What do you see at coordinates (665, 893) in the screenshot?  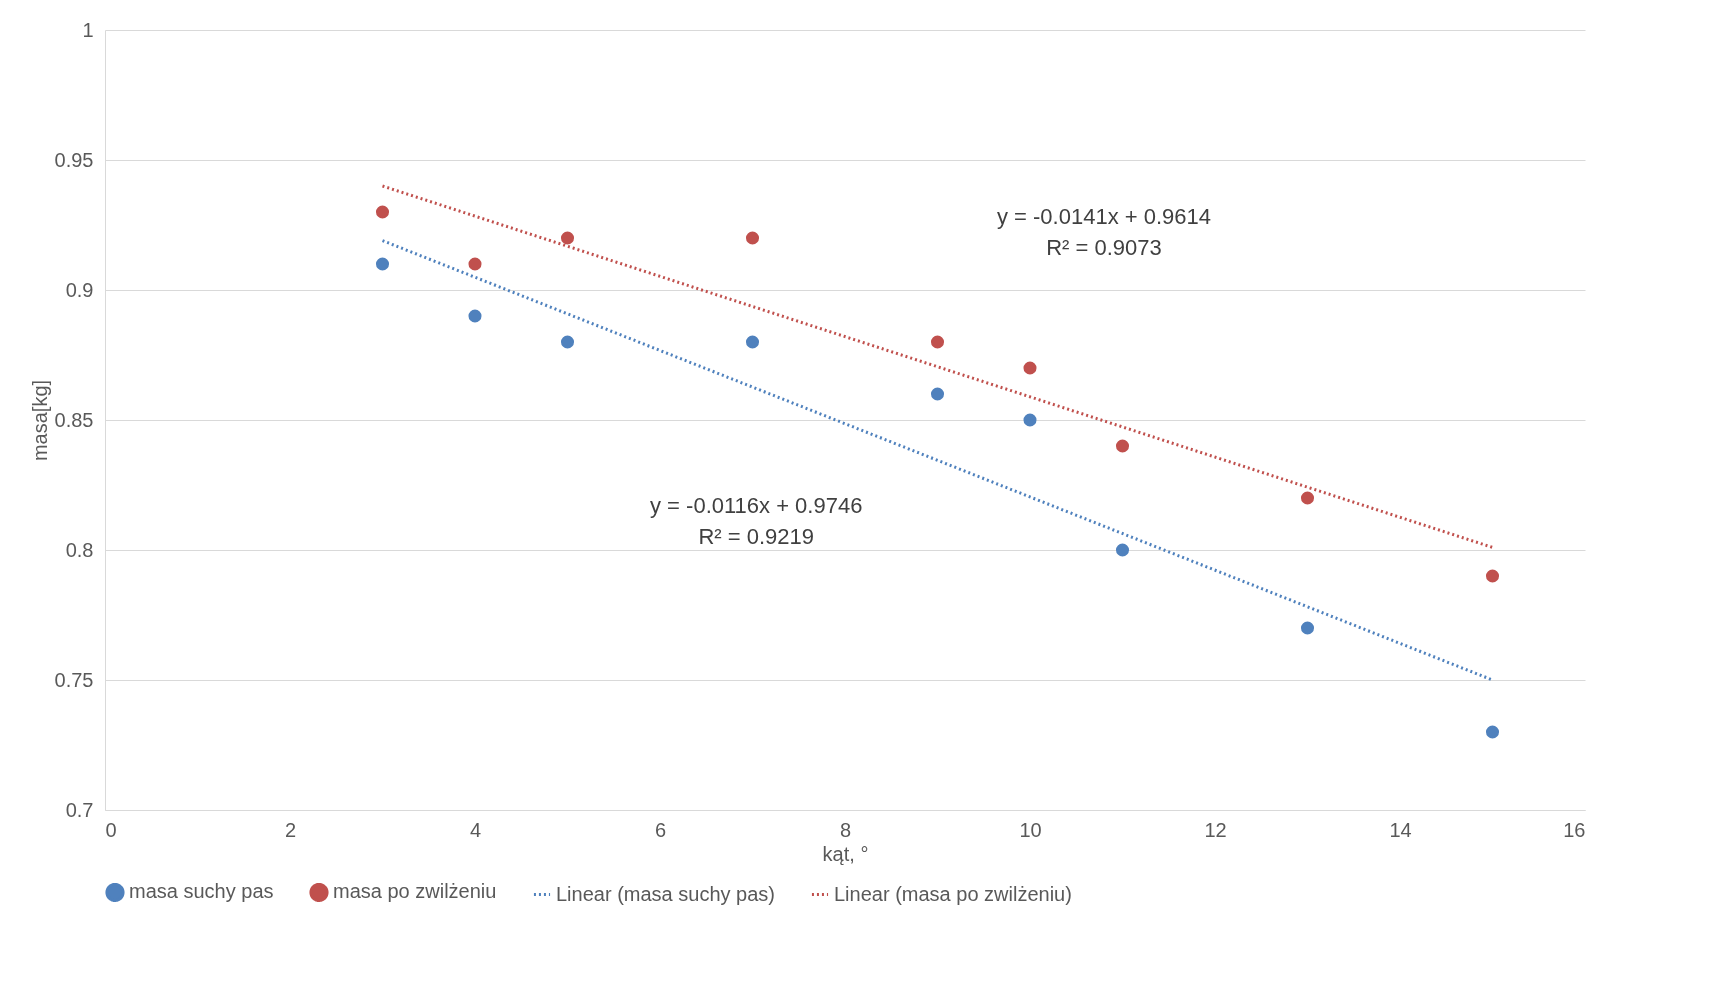 I see `legend-label: Linear (masa suchy pas)` at bounding box center [665, 893].